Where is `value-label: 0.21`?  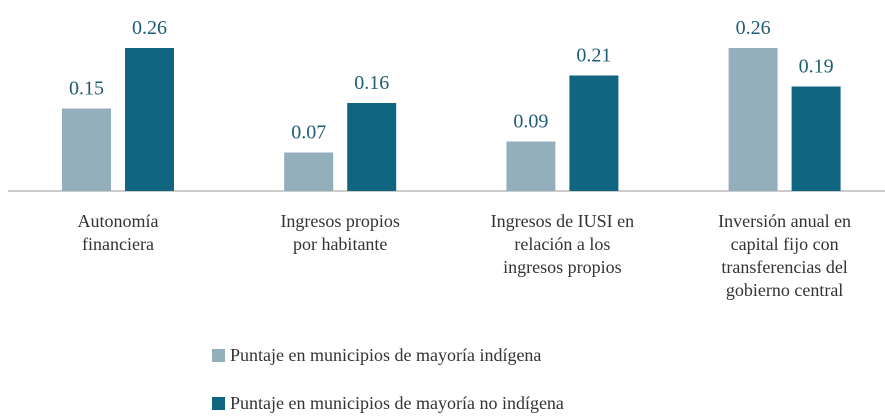 value-label: 0.21 is located at coordinates (593, 56).